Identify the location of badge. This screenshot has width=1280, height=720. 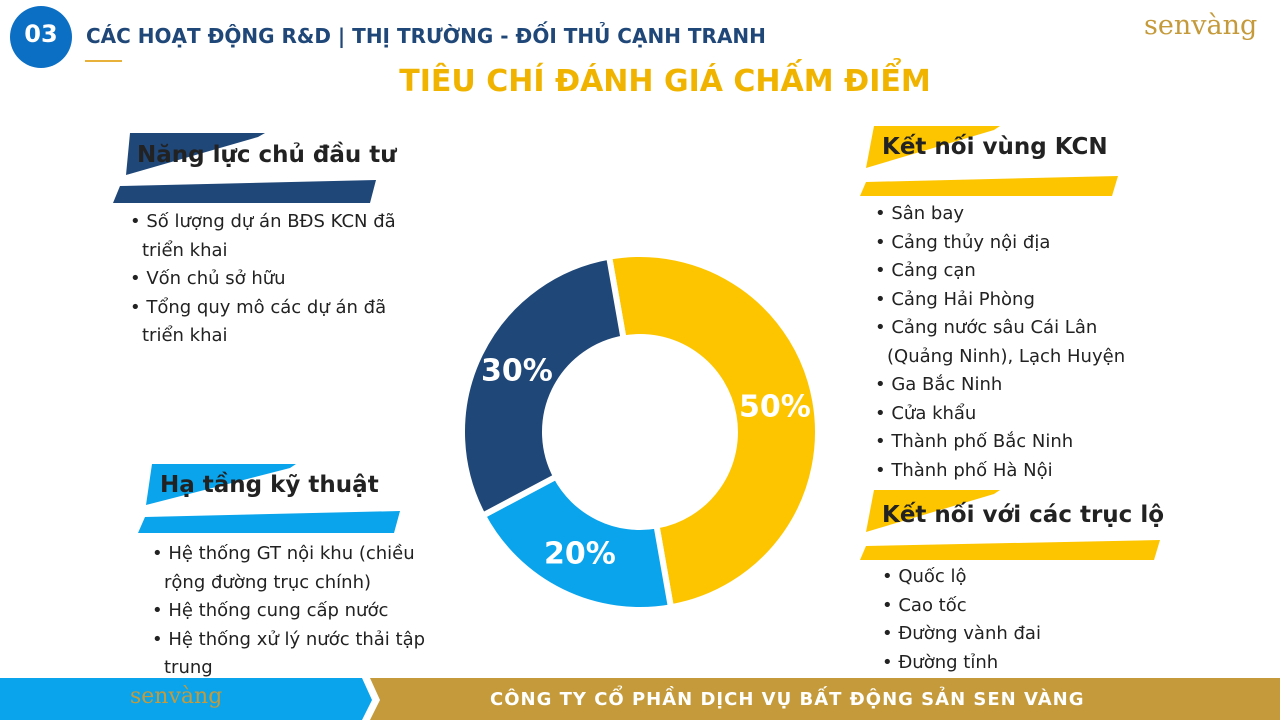
(41, 37).